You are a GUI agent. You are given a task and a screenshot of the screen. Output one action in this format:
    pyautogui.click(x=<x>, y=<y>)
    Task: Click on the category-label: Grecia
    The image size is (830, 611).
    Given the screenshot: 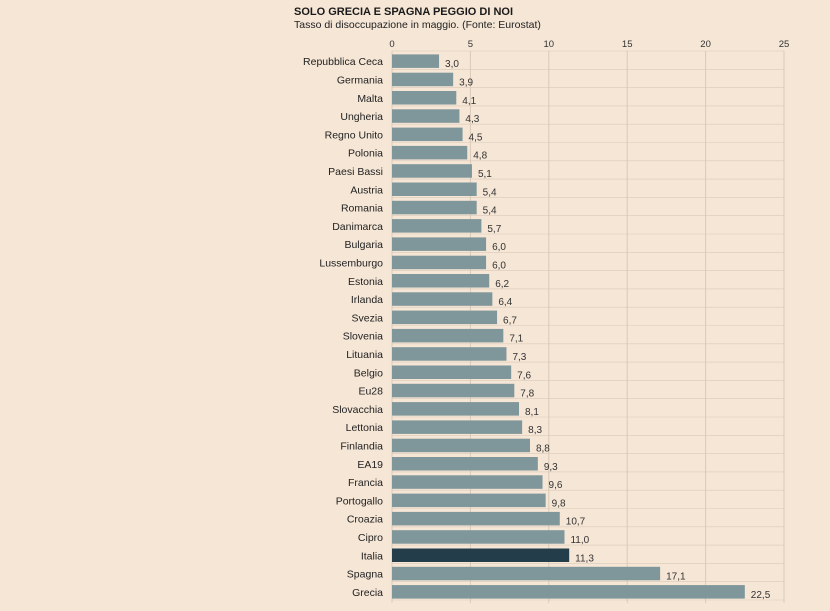 What is the action you would take?
    pyautogui.click(x=367, y=593)
    